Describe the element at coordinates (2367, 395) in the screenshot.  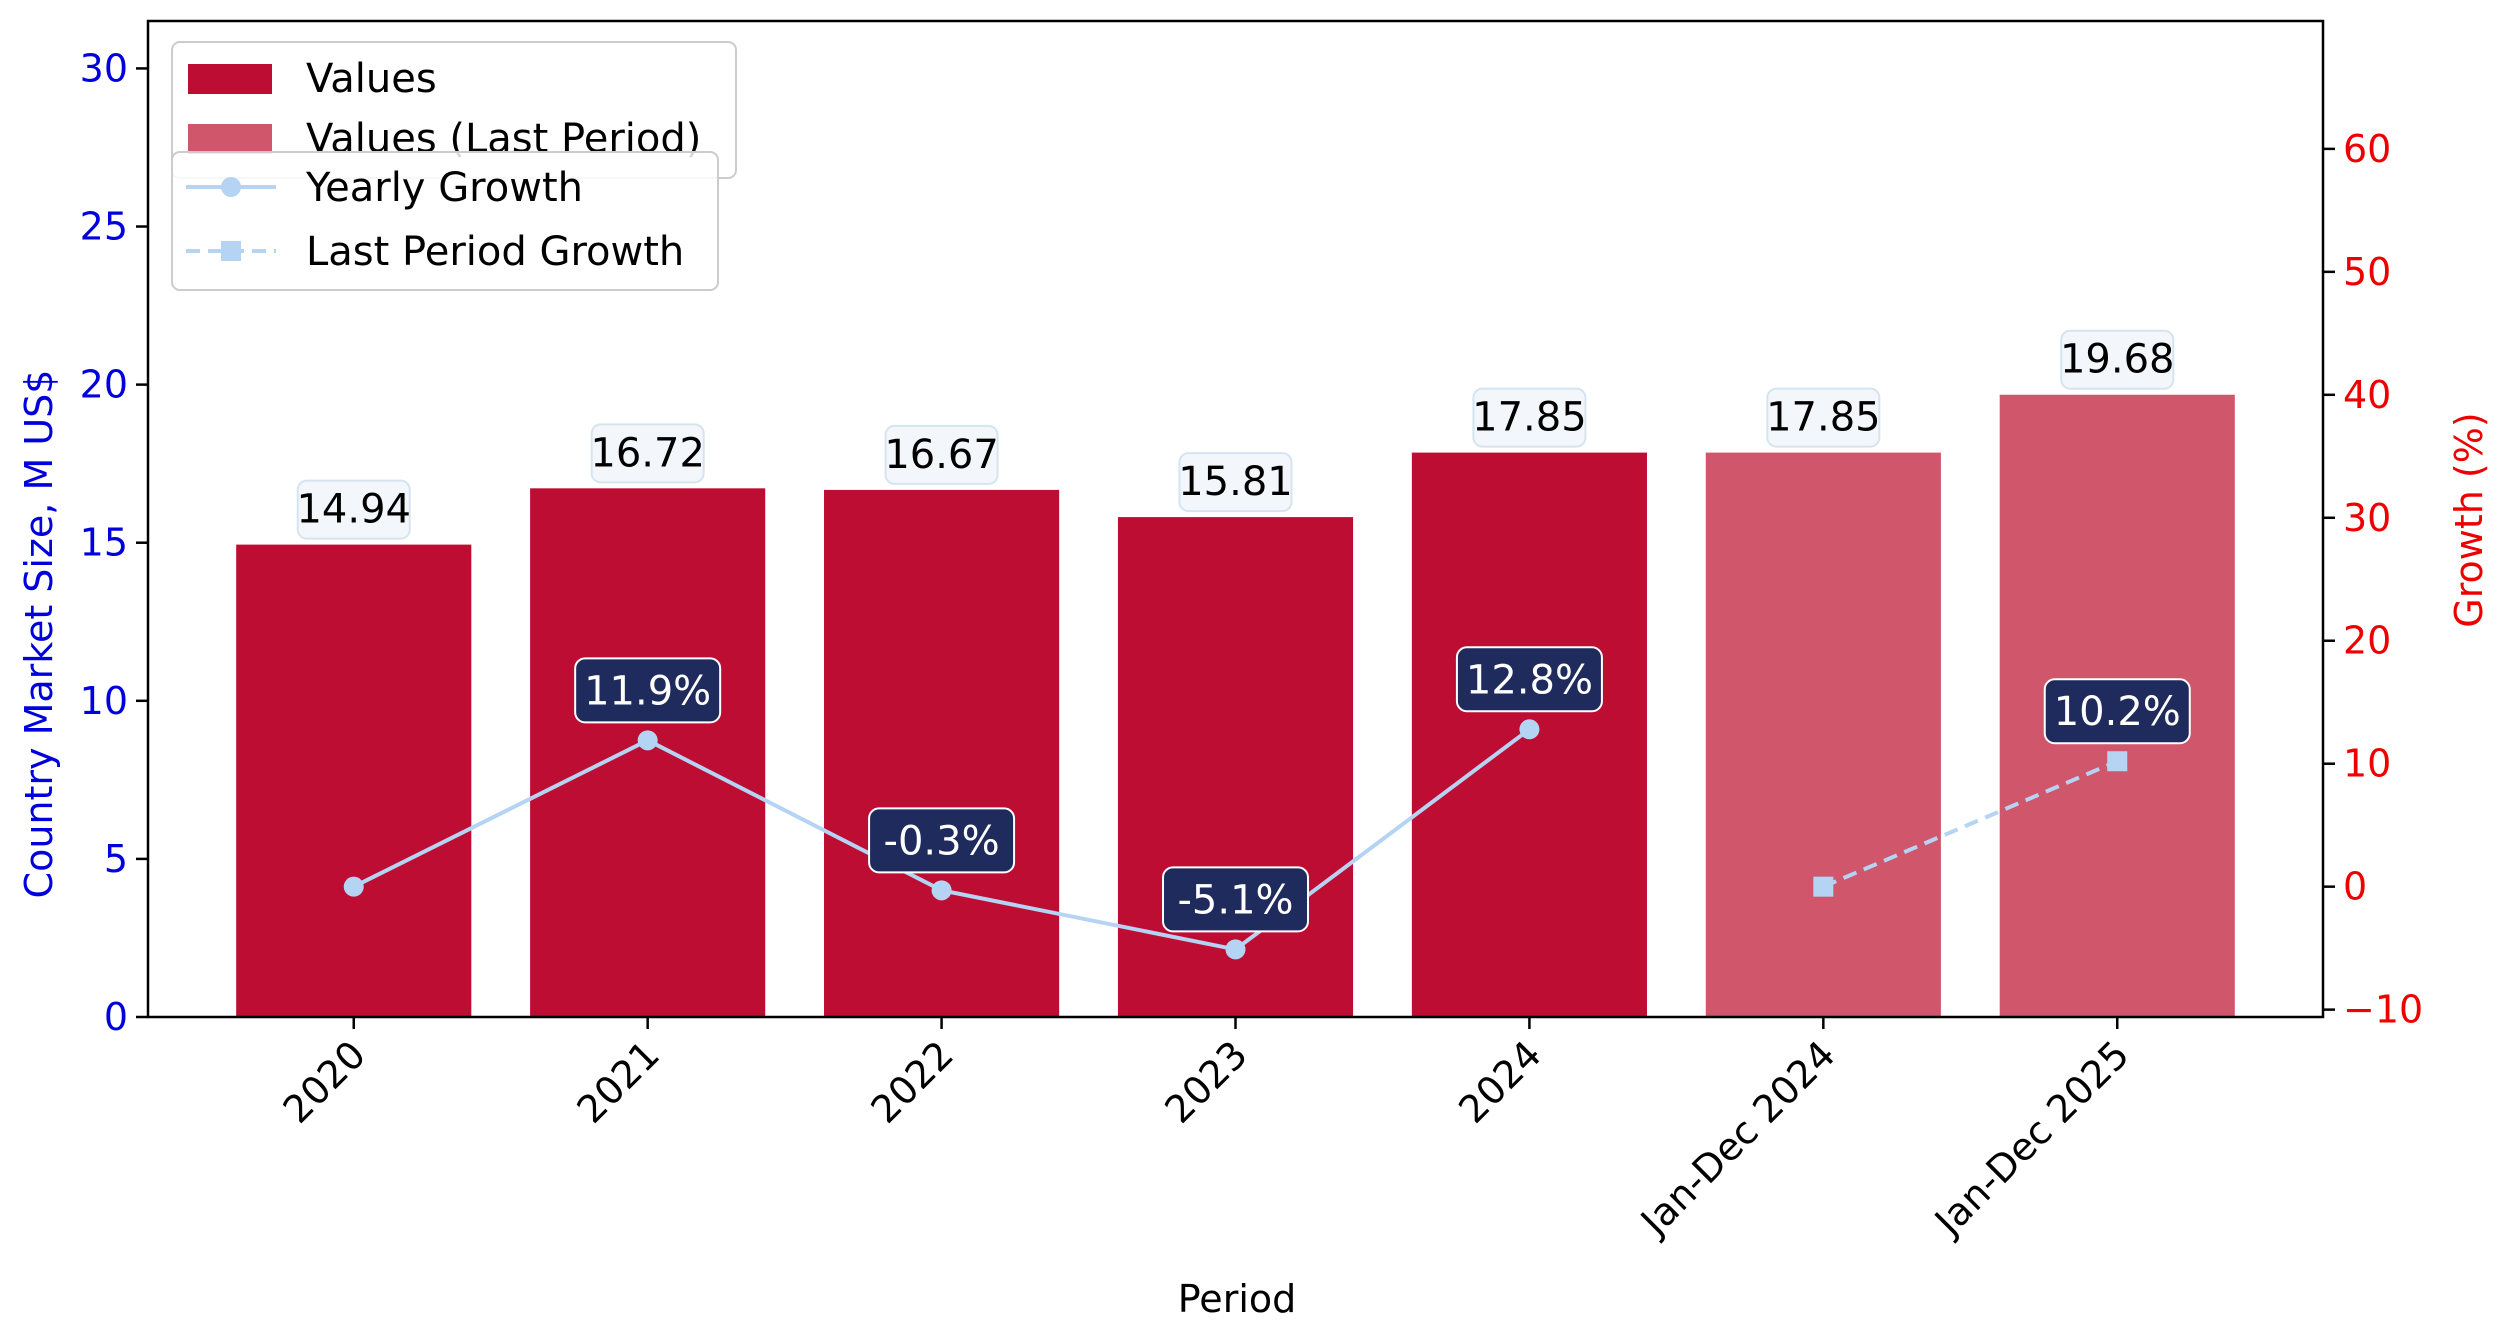
I see `y-tick-label-right-5: 40` at that location.